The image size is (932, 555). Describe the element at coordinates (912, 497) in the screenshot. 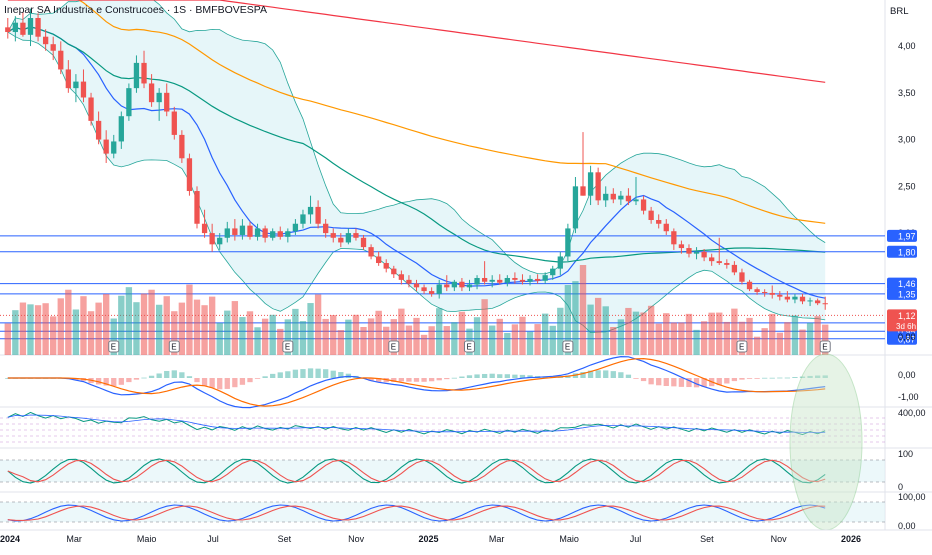

I see `pane5-tick-label: 100,00` at that location.